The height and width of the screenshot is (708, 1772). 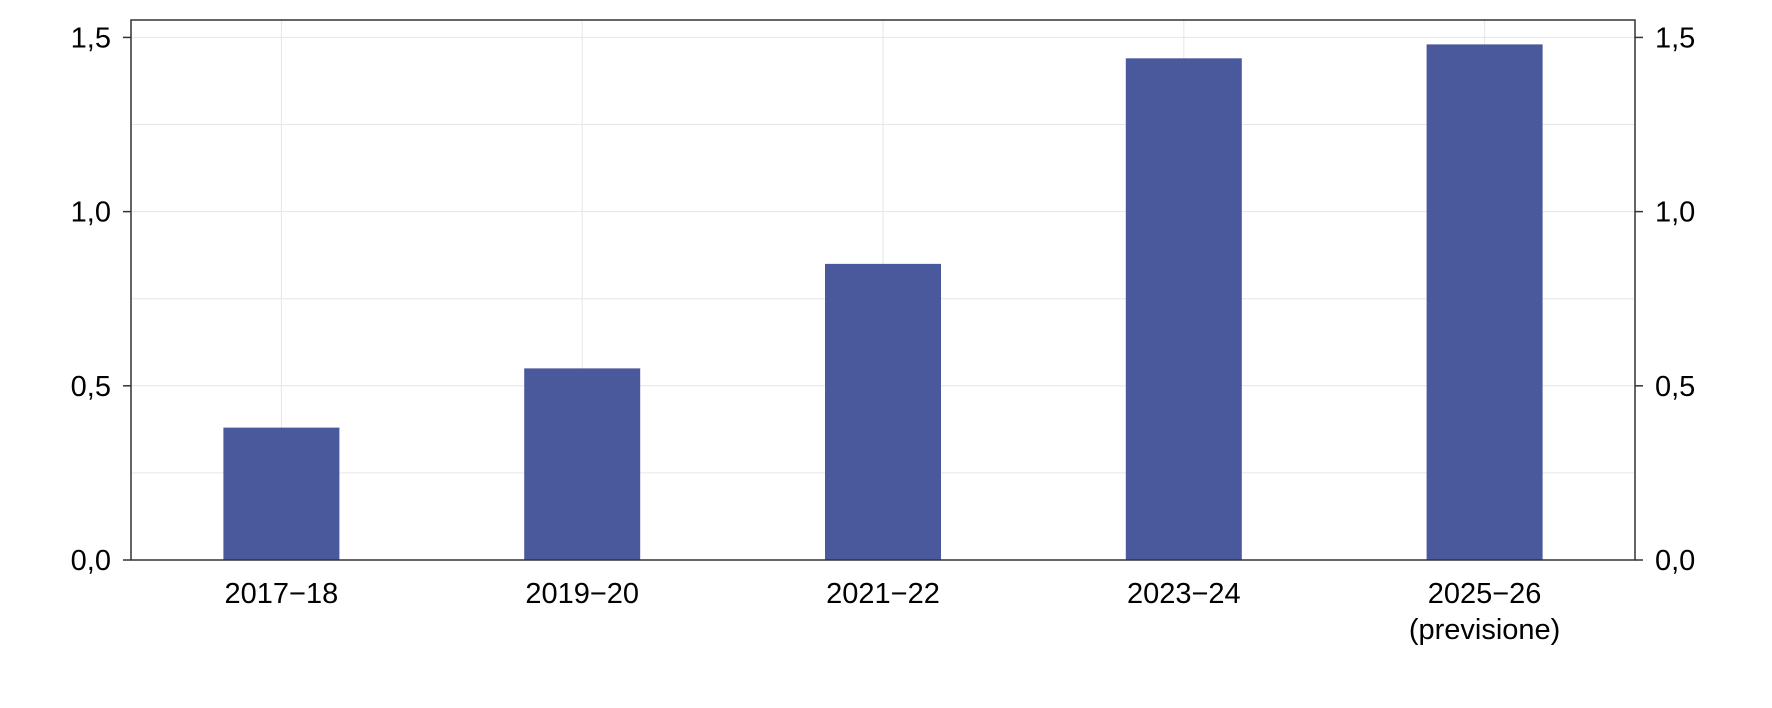 I want to click on y-tick-label-left: 0,5, so click(x=91, y=387).